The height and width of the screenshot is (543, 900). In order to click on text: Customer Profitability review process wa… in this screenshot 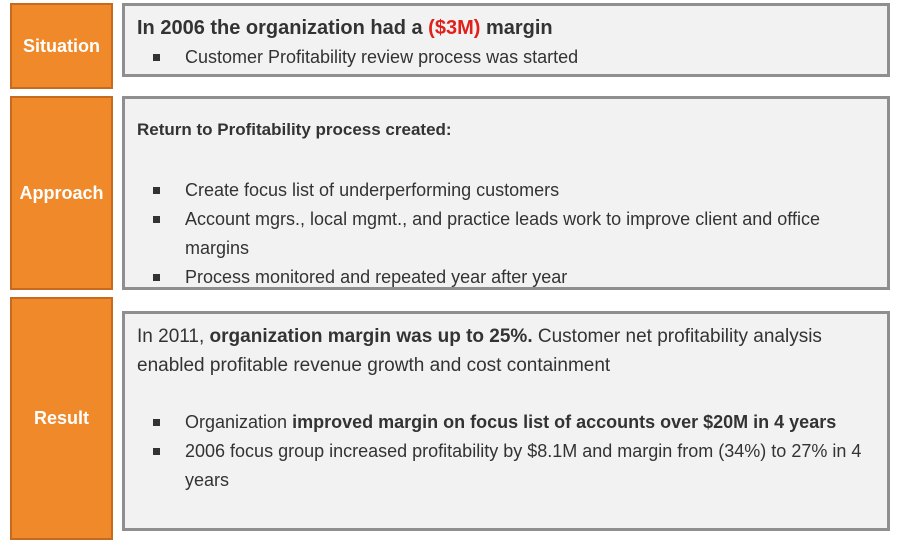, I will do `click(382, 57)`.